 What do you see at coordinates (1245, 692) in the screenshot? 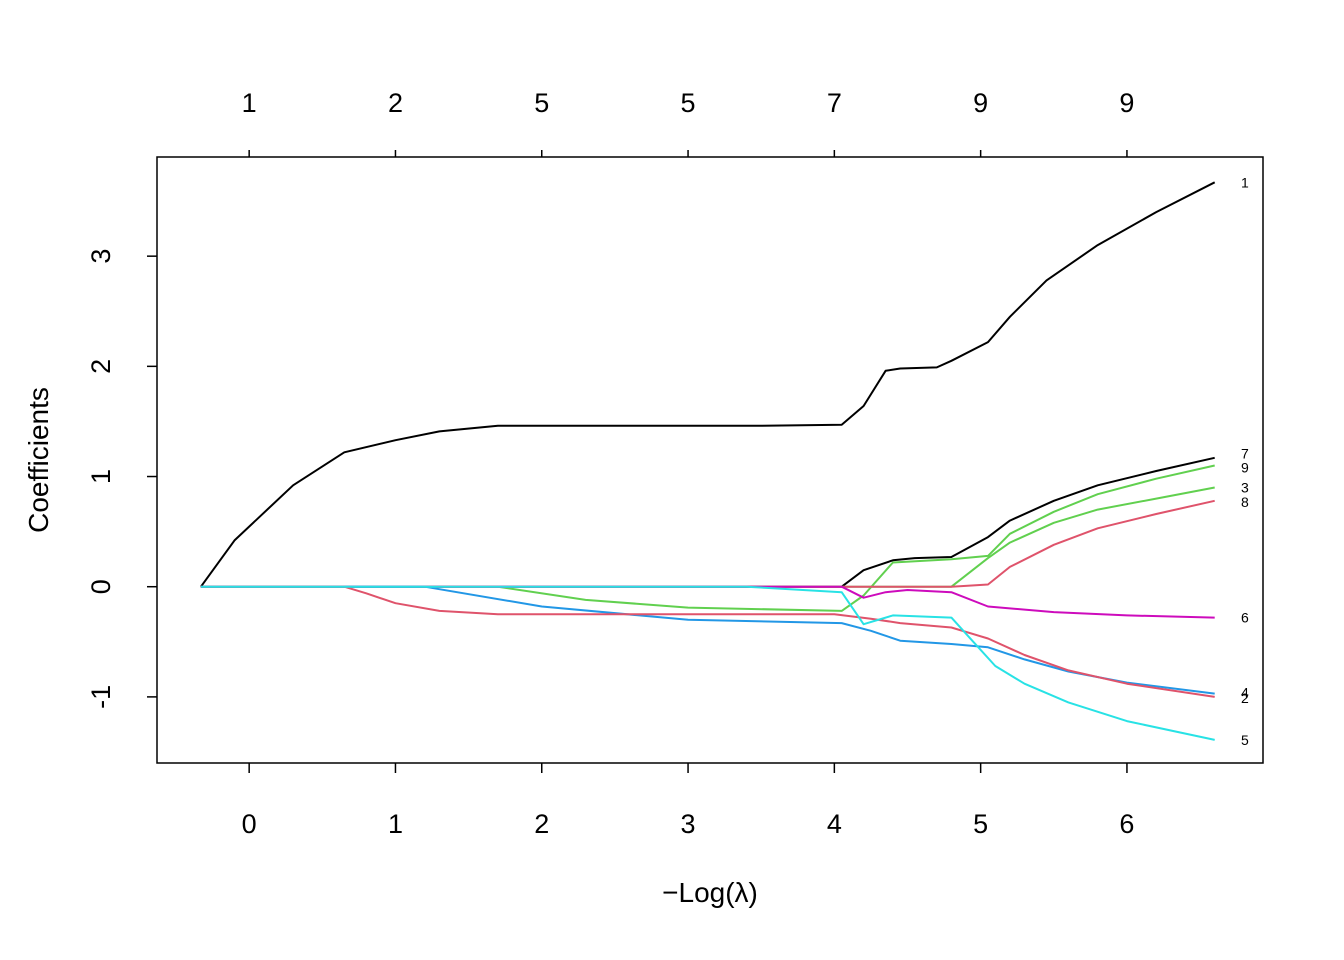
I see `line-end-label-4: 4` at bounding box center [1245, 692].